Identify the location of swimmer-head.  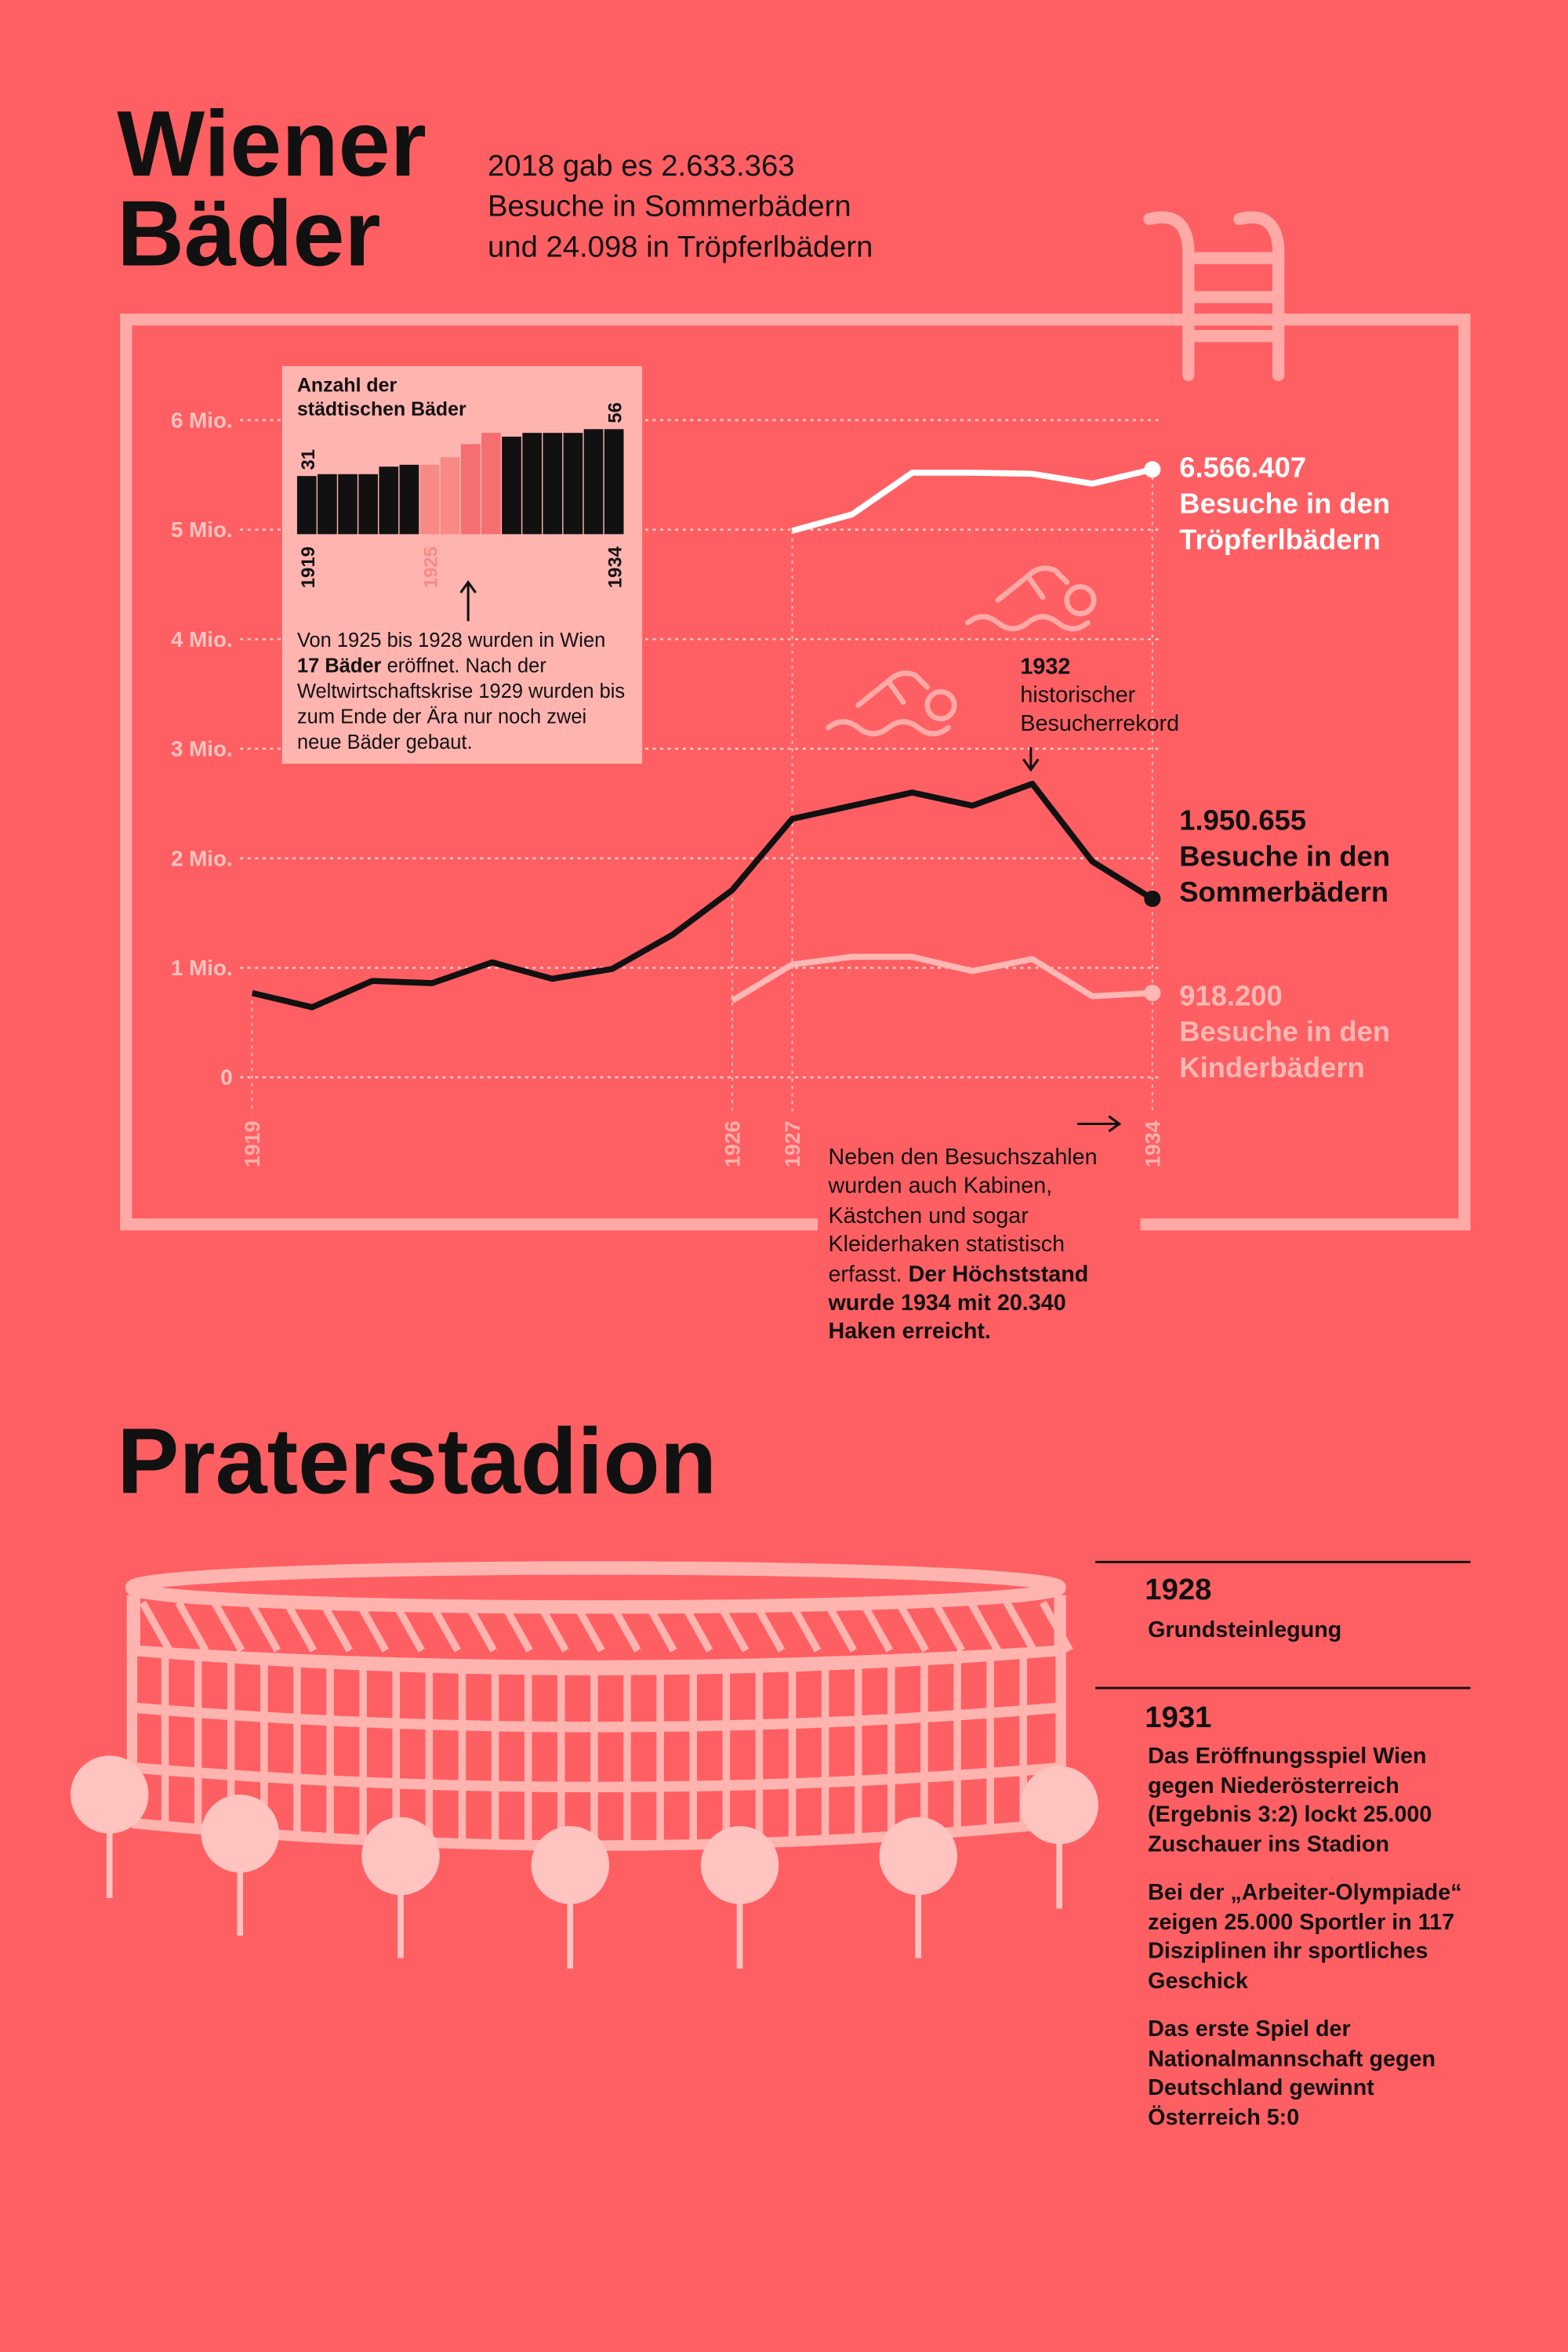
(1080, 600).